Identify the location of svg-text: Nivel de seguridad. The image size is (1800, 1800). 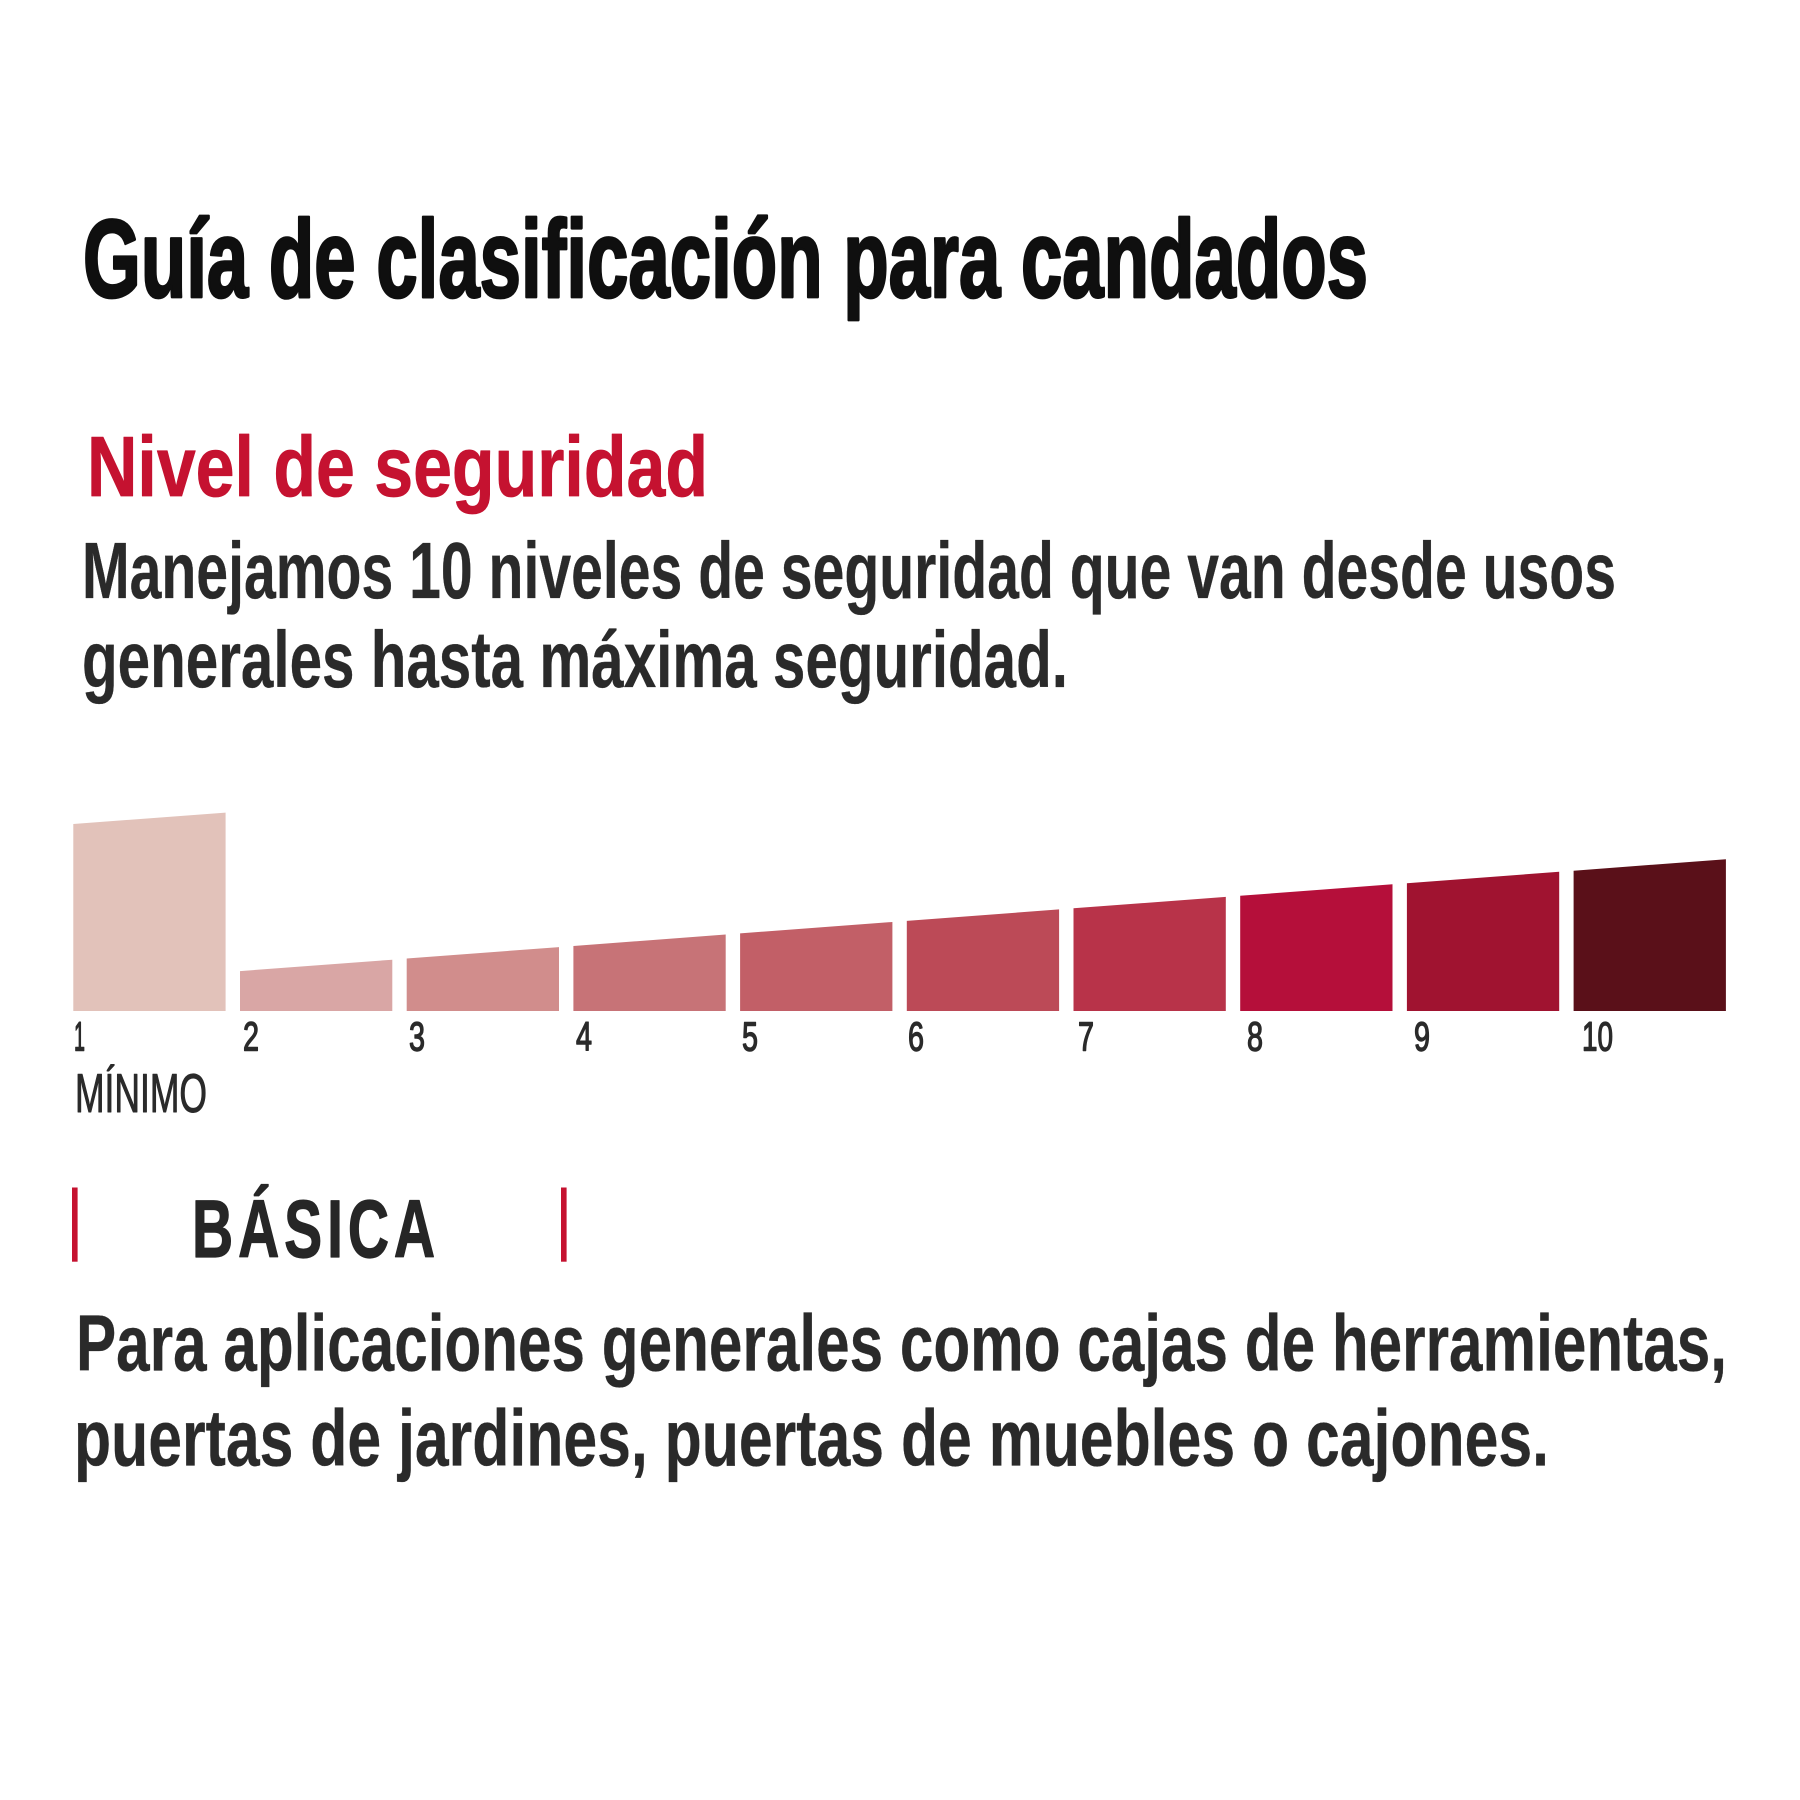
(397, 467).